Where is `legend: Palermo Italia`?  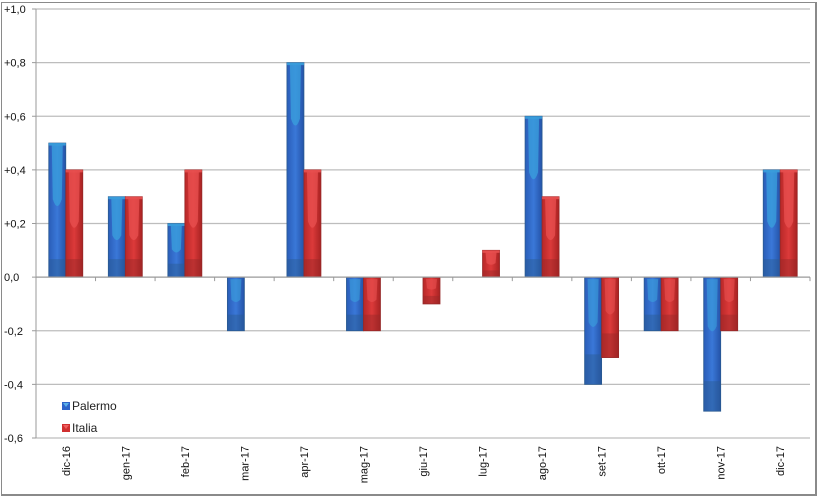 legend: Palermo Italia is located at coordinates (89, 417).